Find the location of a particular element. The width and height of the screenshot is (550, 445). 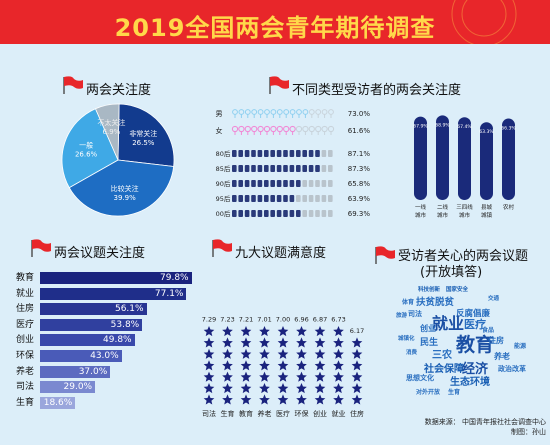

topic-row: 创业 49.8% is located at coordinates (106, 340).